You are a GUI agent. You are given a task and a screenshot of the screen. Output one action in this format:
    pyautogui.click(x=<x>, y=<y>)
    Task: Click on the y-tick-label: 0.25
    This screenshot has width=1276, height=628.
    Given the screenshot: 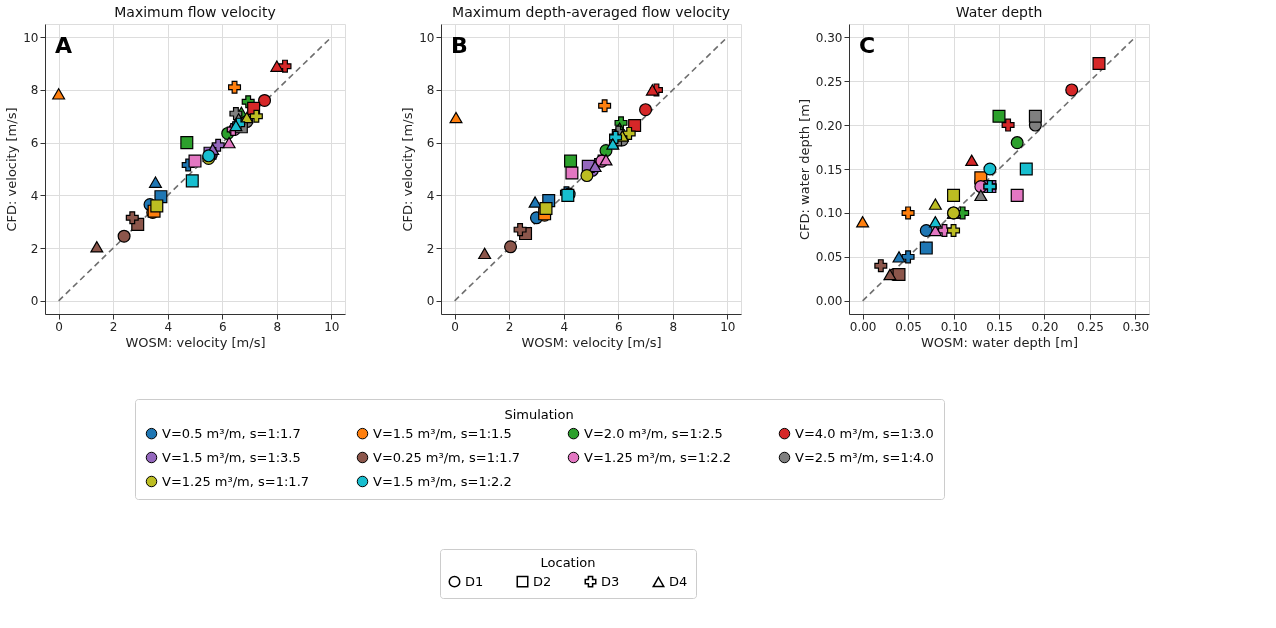 What is the action you would take?
    pyautogui.click(x=829, y=81)
    